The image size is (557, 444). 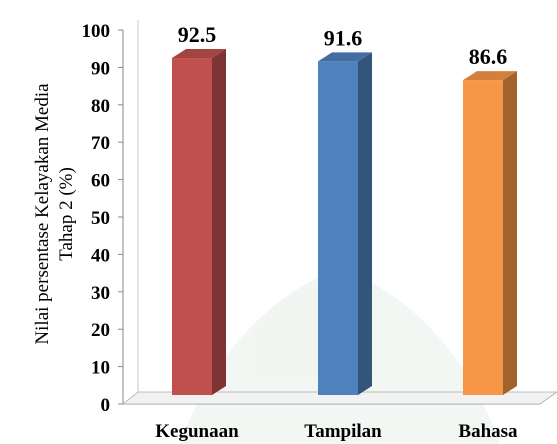 What do you see at coordinates (197, 34) in the screenshot?
I see `data-label: 92.5` at bounding box center [197, 34].